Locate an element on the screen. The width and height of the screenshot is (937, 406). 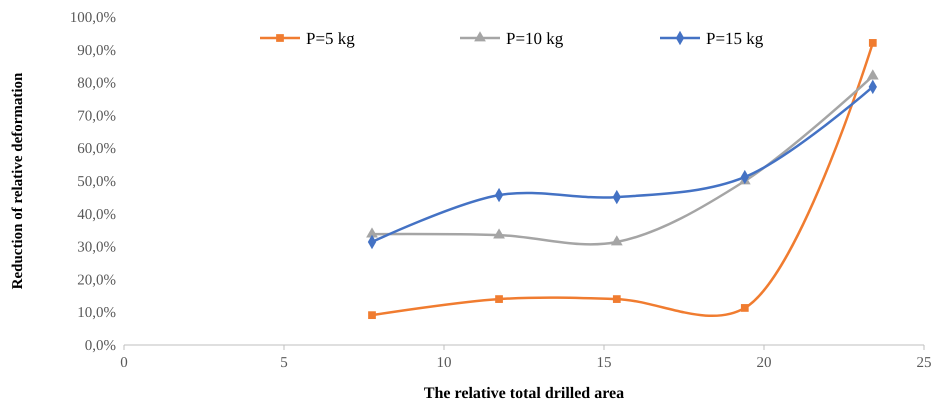
y-tick-label: 30,0% is located at coordinates (96, 248).